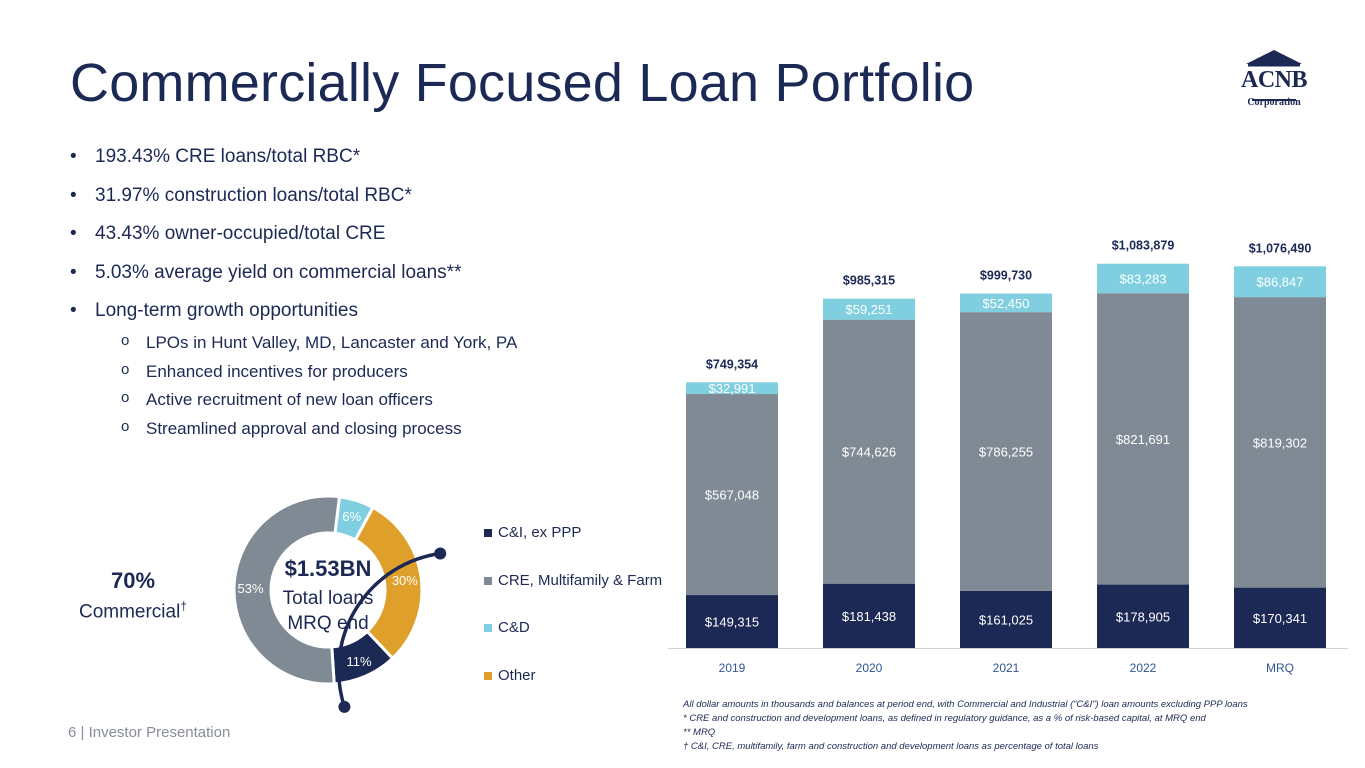  I want to click on legend-item: C&I, ex PPP, so click(573, 548).